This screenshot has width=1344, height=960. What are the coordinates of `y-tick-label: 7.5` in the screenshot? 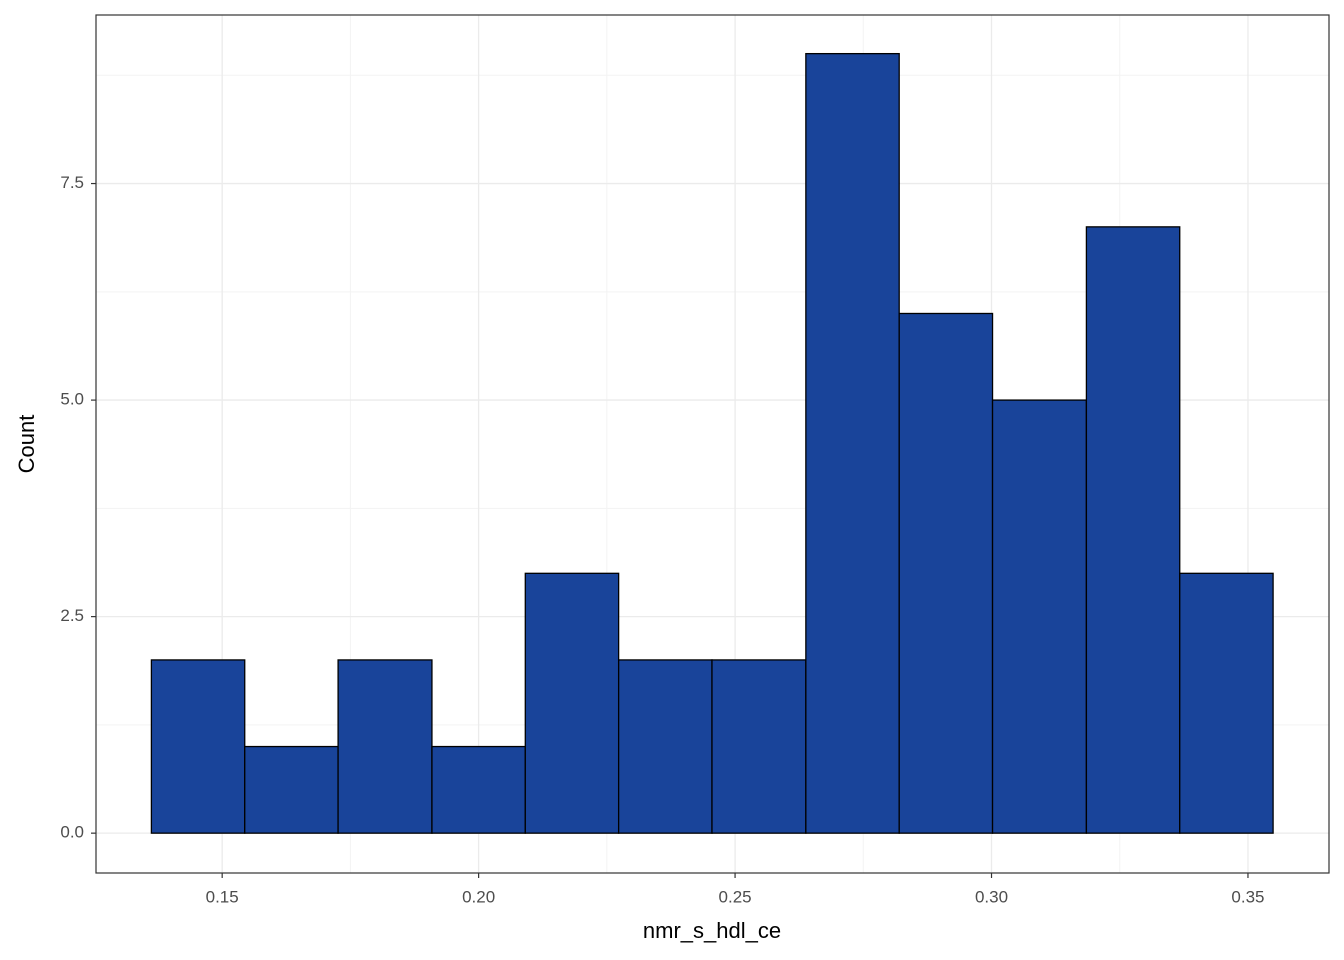 It's located at (72, 182).